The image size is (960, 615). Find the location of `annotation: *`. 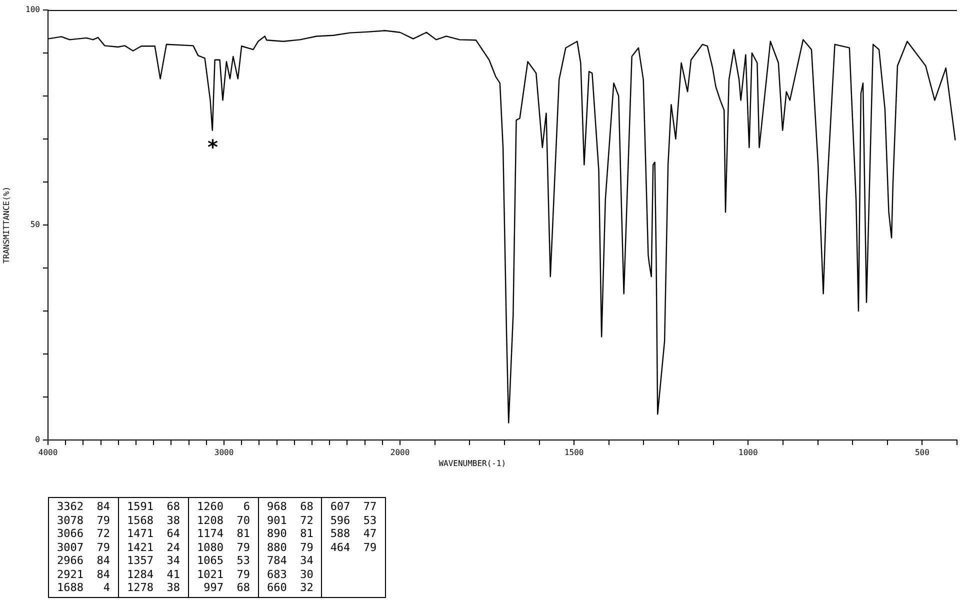

annotation: * is located at coordinates (213, 147).